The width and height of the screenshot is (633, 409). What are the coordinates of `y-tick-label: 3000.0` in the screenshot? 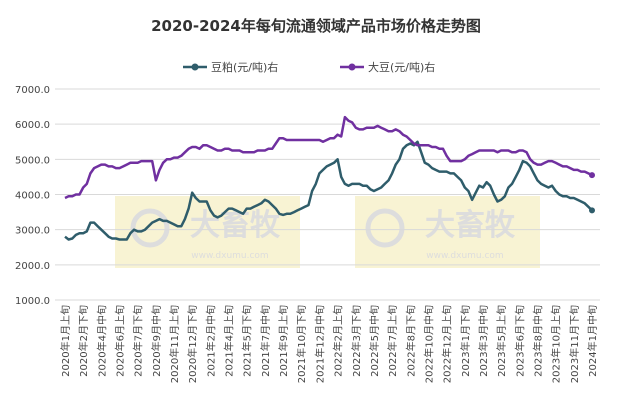 It's located at (32, 231).